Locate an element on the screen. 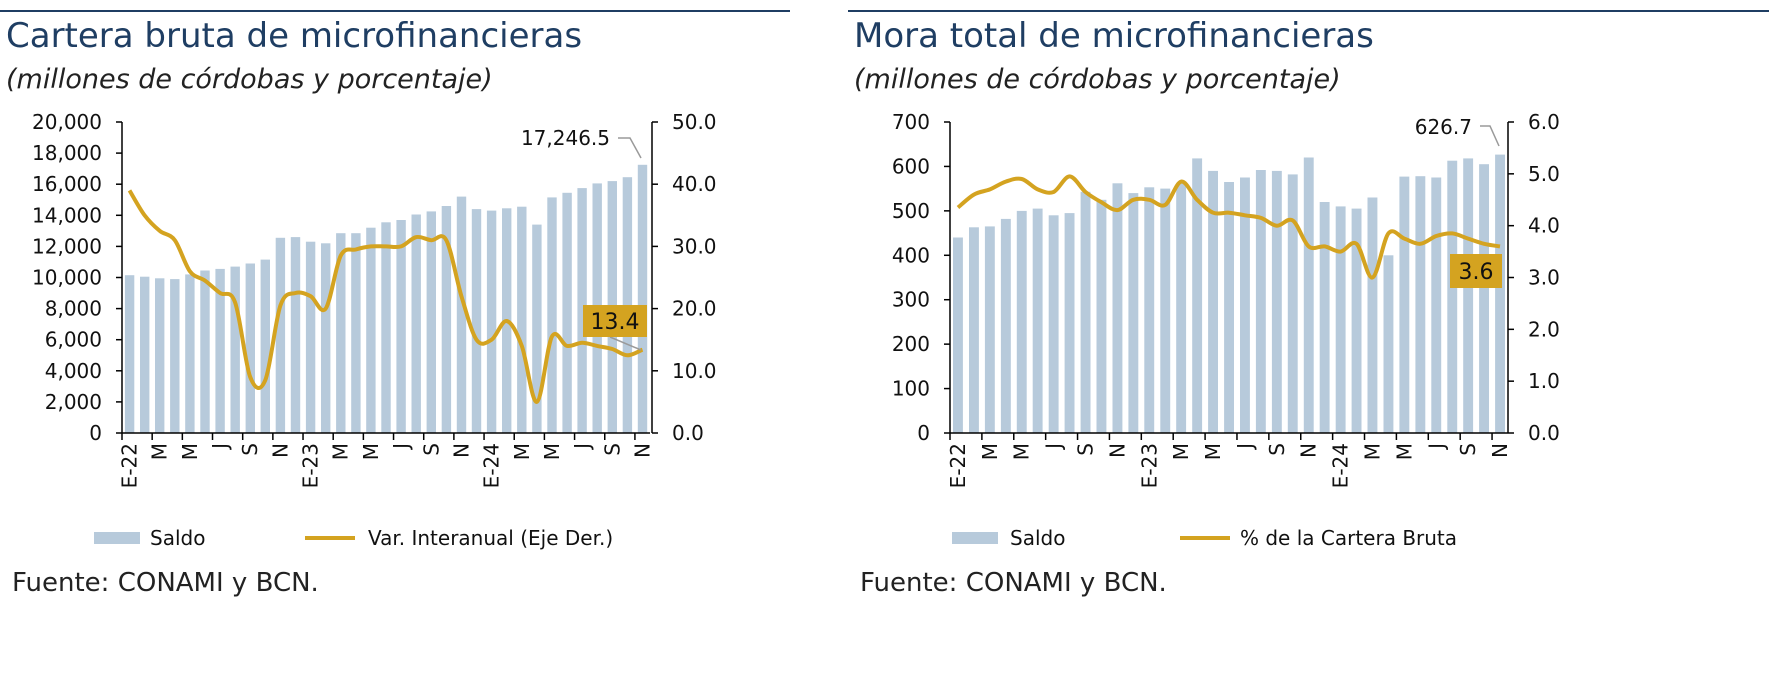 The height and width of the screenshot is (680, 1769). right-tick-label: 10.0 is located at coordinates (694, 371).